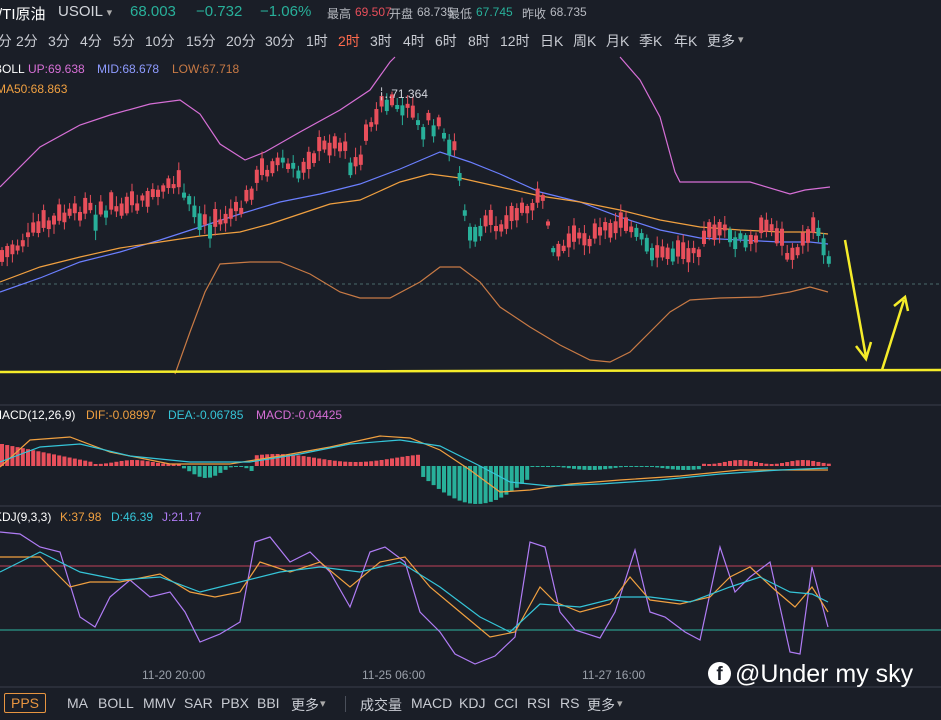  I want to click on indicator-tab: RS, so click(570, 703).